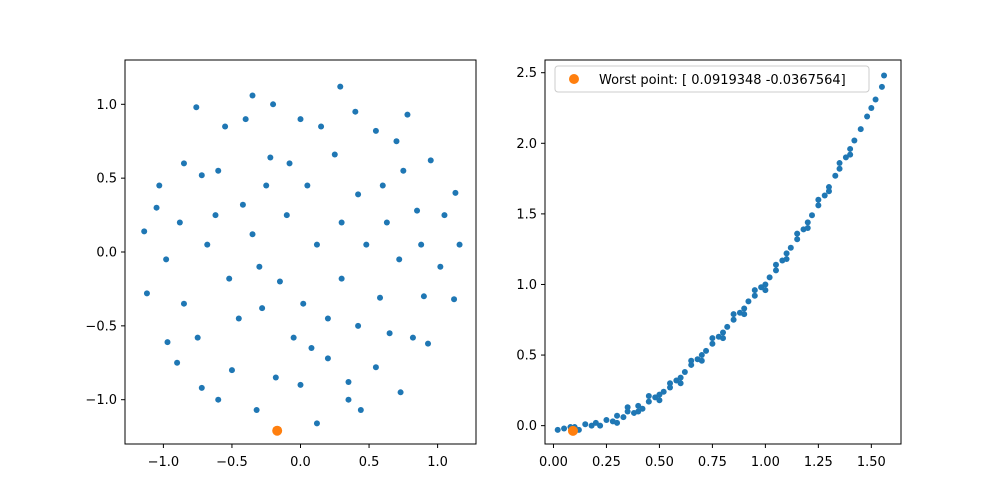 Image resolution: width=1000 pixels, height=500 pixels. What do you see at coordinates (712, 462) in the screenshot?
I see `right-x-tick-label: 0.75` at bounding box center [712, 462].